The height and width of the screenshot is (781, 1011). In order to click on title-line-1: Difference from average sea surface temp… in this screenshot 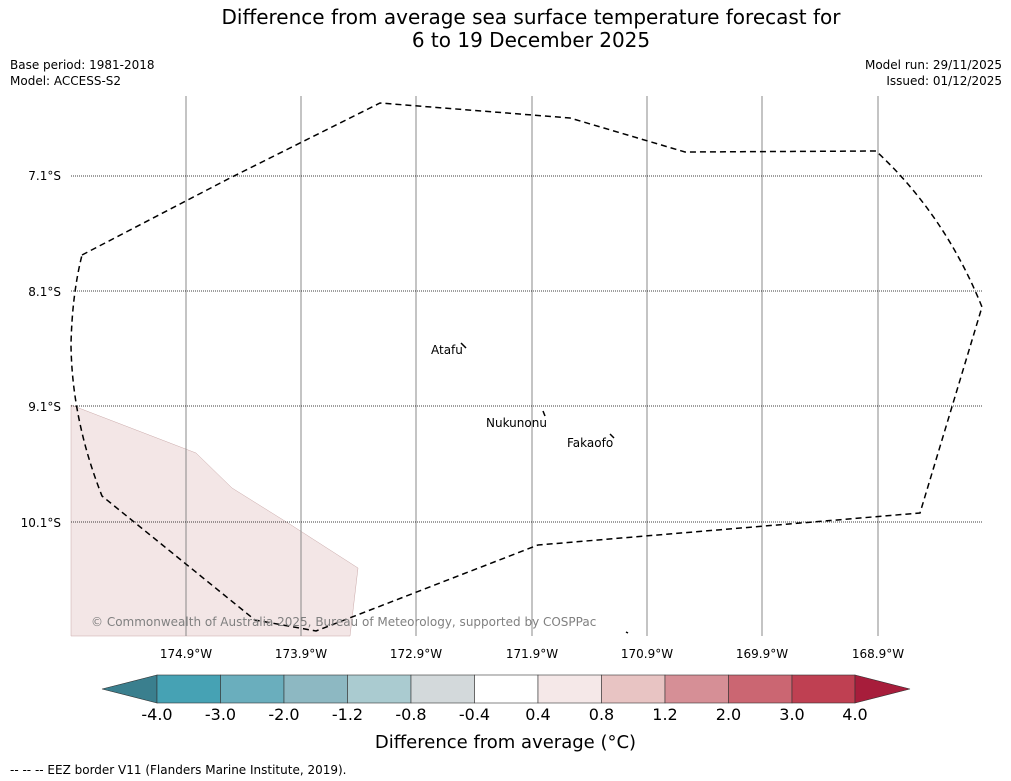, I will do `click(531, 17)`.